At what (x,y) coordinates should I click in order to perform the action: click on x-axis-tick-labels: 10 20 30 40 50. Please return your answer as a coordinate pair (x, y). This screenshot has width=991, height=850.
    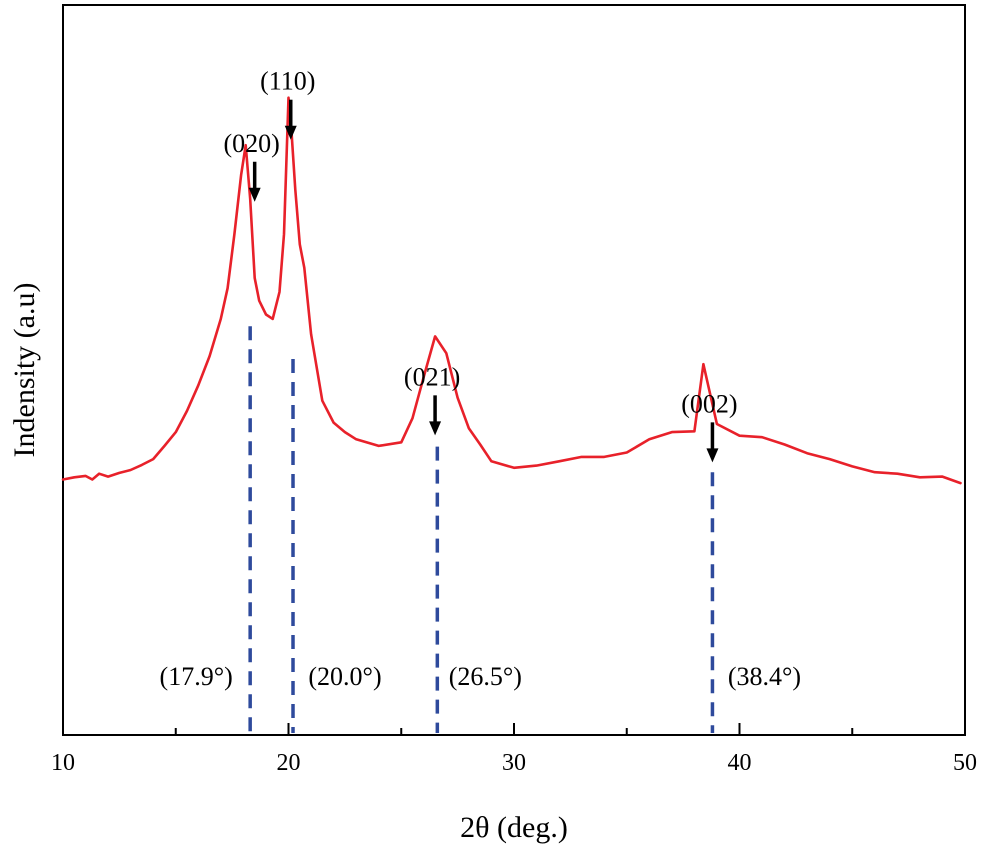
    Looking at the image, I should click on (514, 763).